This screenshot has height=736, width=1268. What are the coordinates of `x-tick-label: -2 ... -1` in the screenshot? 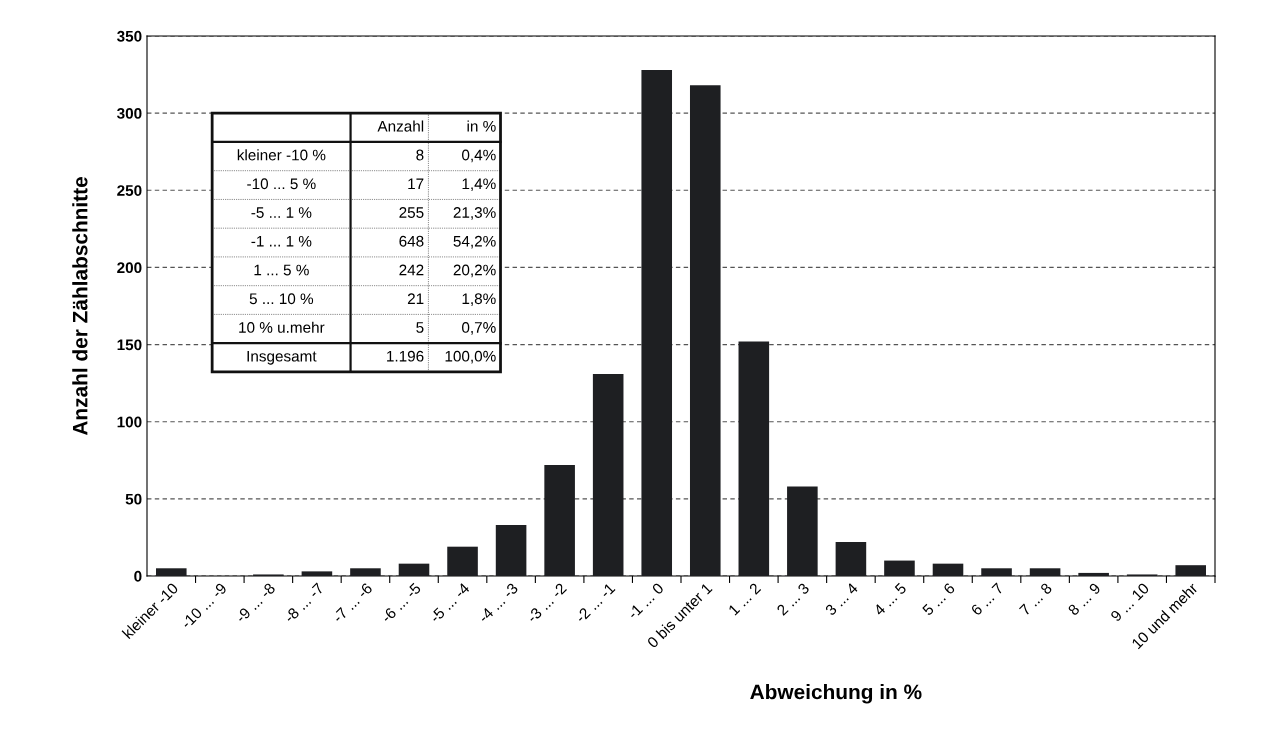 It's located at (595, 603).